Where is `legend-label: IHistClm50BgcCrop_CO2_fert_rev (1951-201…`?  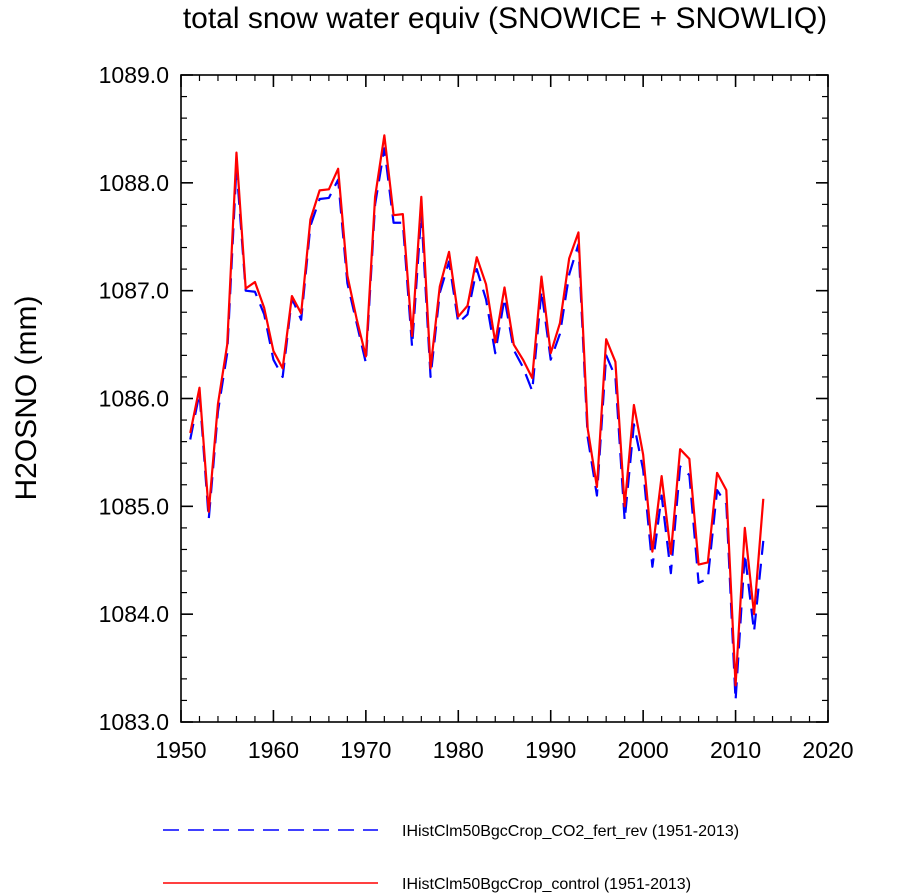
legend-label: IHistClm50BgcCrop_CO2_fert_rev (1951-201… is located at coordinates (570, 831).